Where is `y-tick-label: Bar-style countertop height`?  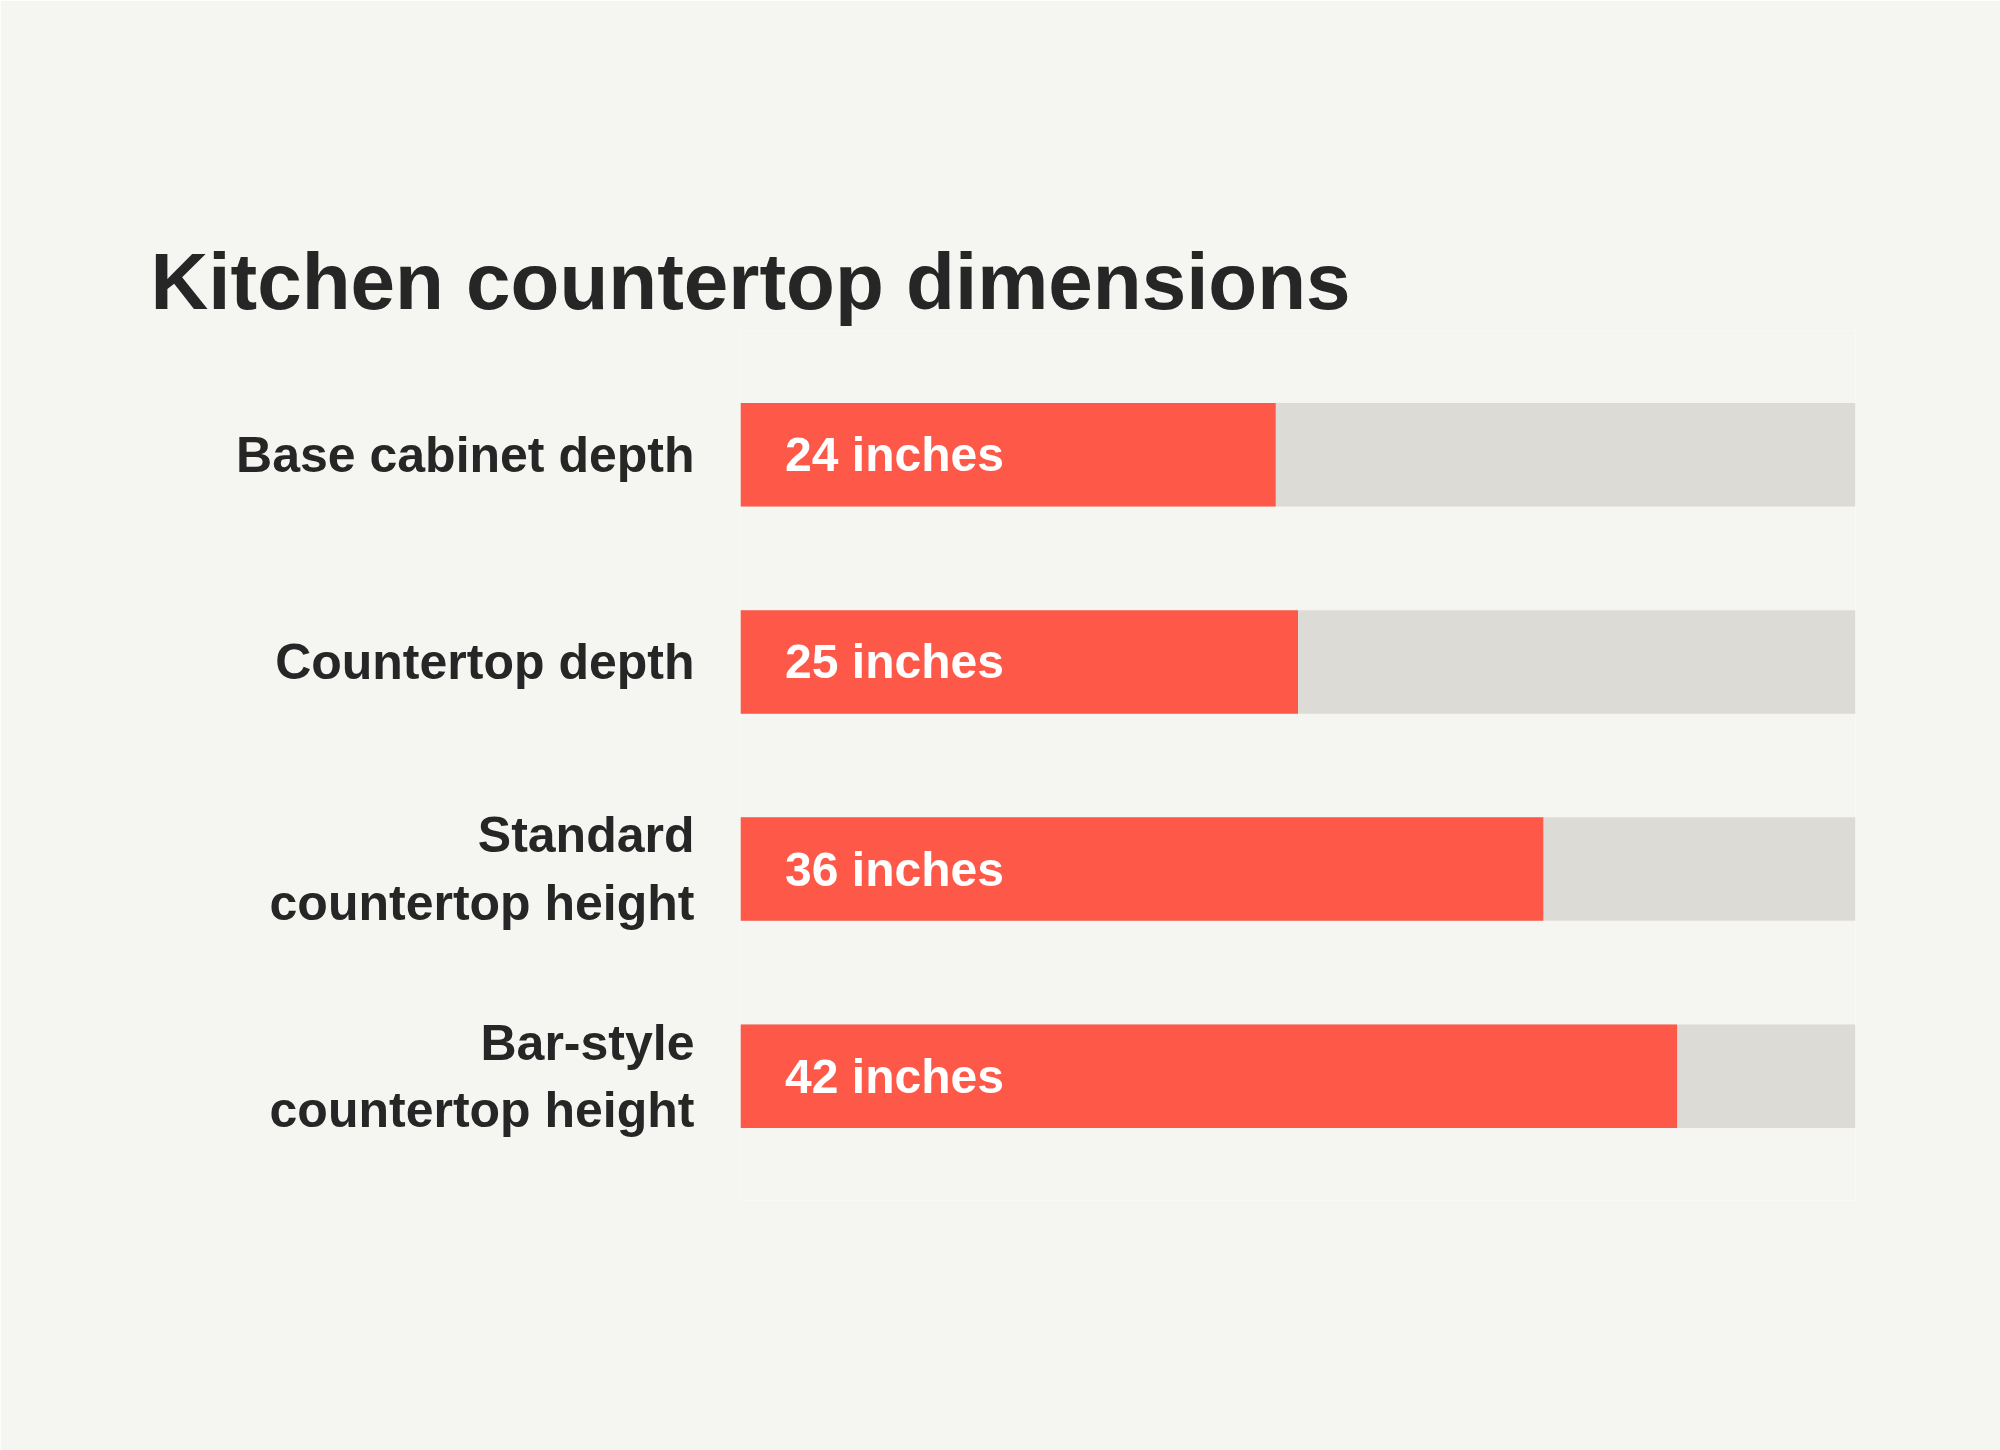
y-tick-label: Bar-style countertop height is located at coordinates (482, 1076).